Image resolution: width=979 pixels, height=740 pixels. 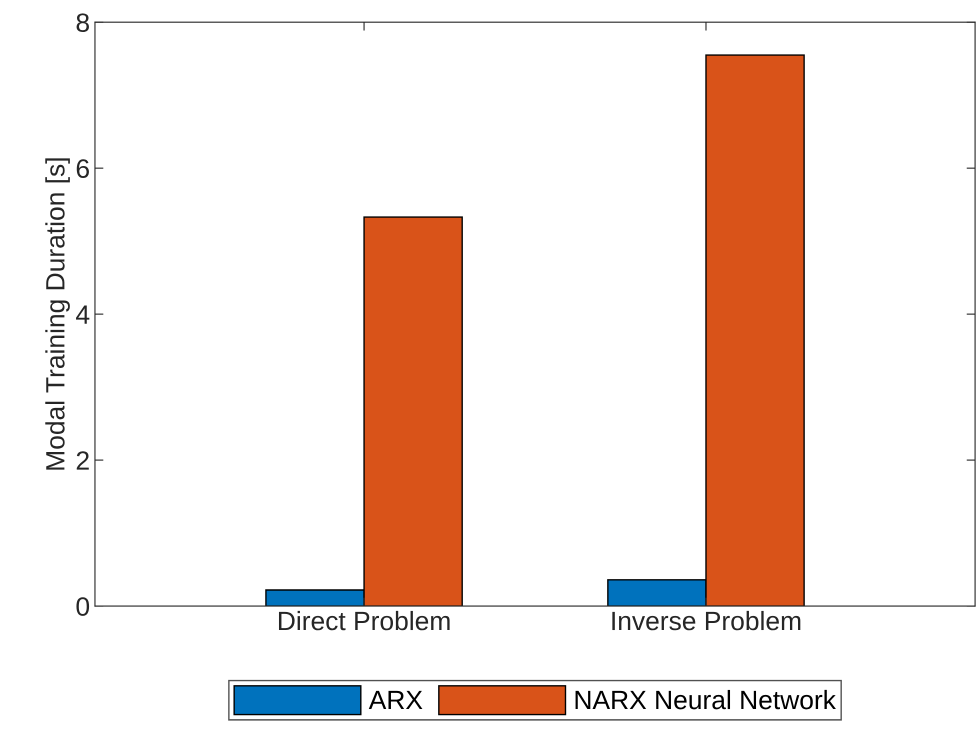 I want to click on y-tick-label: 0, so click(x=83, y=606).